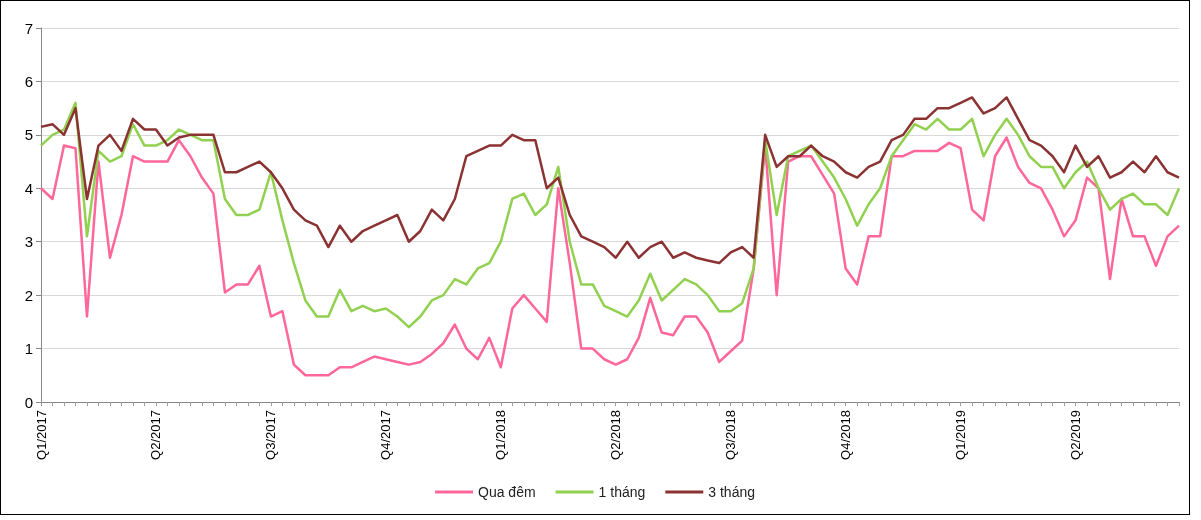  Describe the element at coordinates (28, 188) in the screenshot. I see `y-tick-label: 4` at that location.